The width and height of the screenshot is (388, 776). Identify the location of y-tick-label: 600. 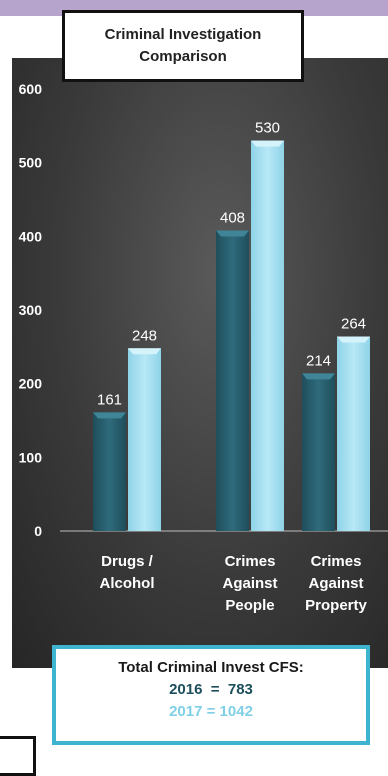
(31, 89).